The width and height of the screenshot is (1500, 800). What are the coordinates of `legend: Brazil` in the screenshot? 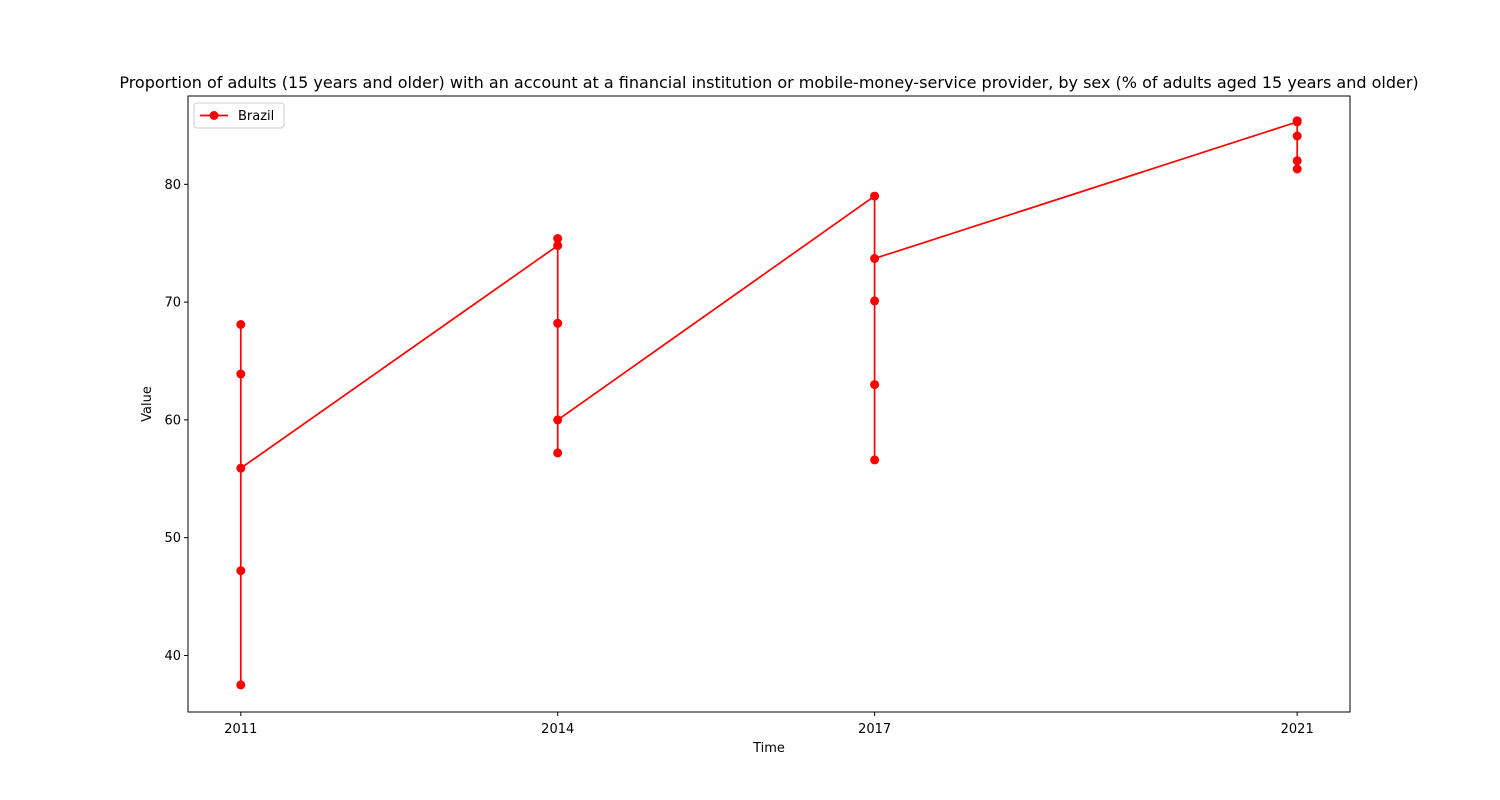 It's located at (239, 115).